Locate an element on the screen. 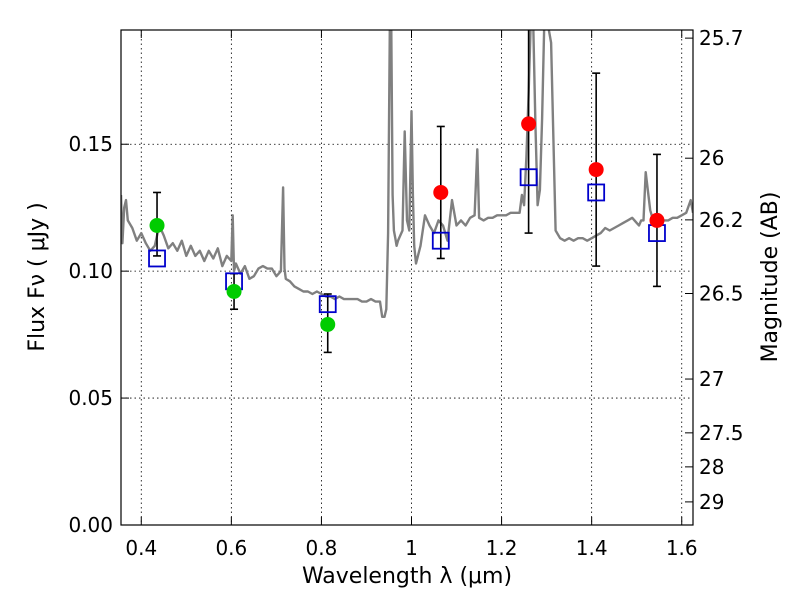  x-tick-label: 0.4 is located at coordinates (141, 548).